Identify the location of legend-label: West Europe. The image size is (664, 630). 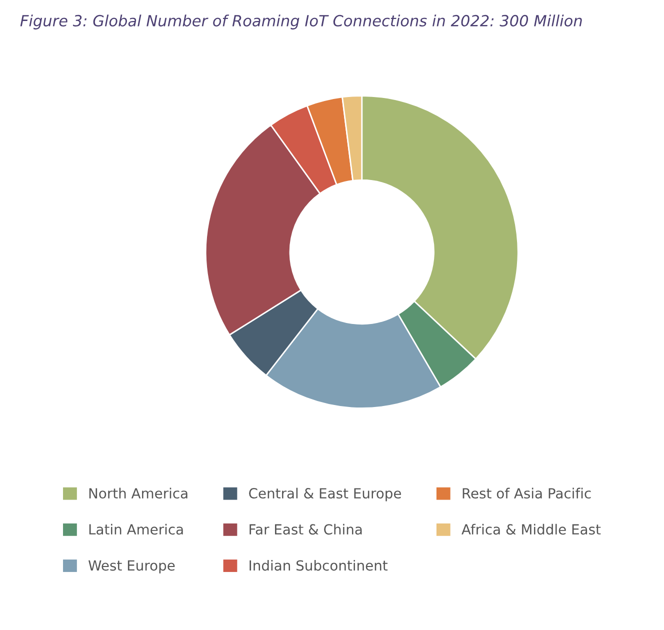
(131, 567).